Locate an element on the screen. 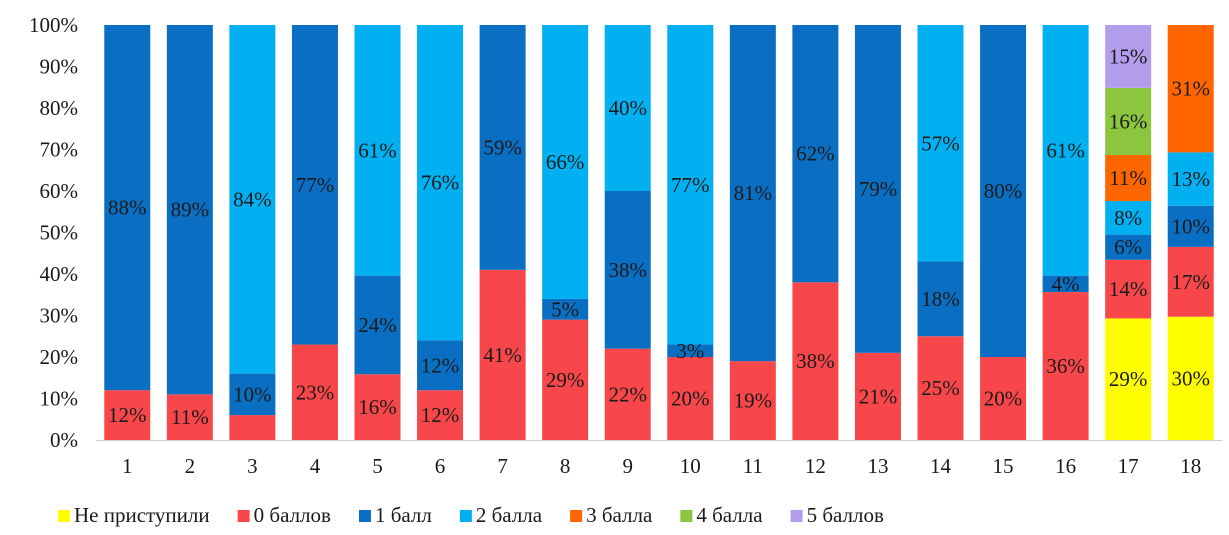  legend-label: 1 балл is located at coordinates (403, 515).